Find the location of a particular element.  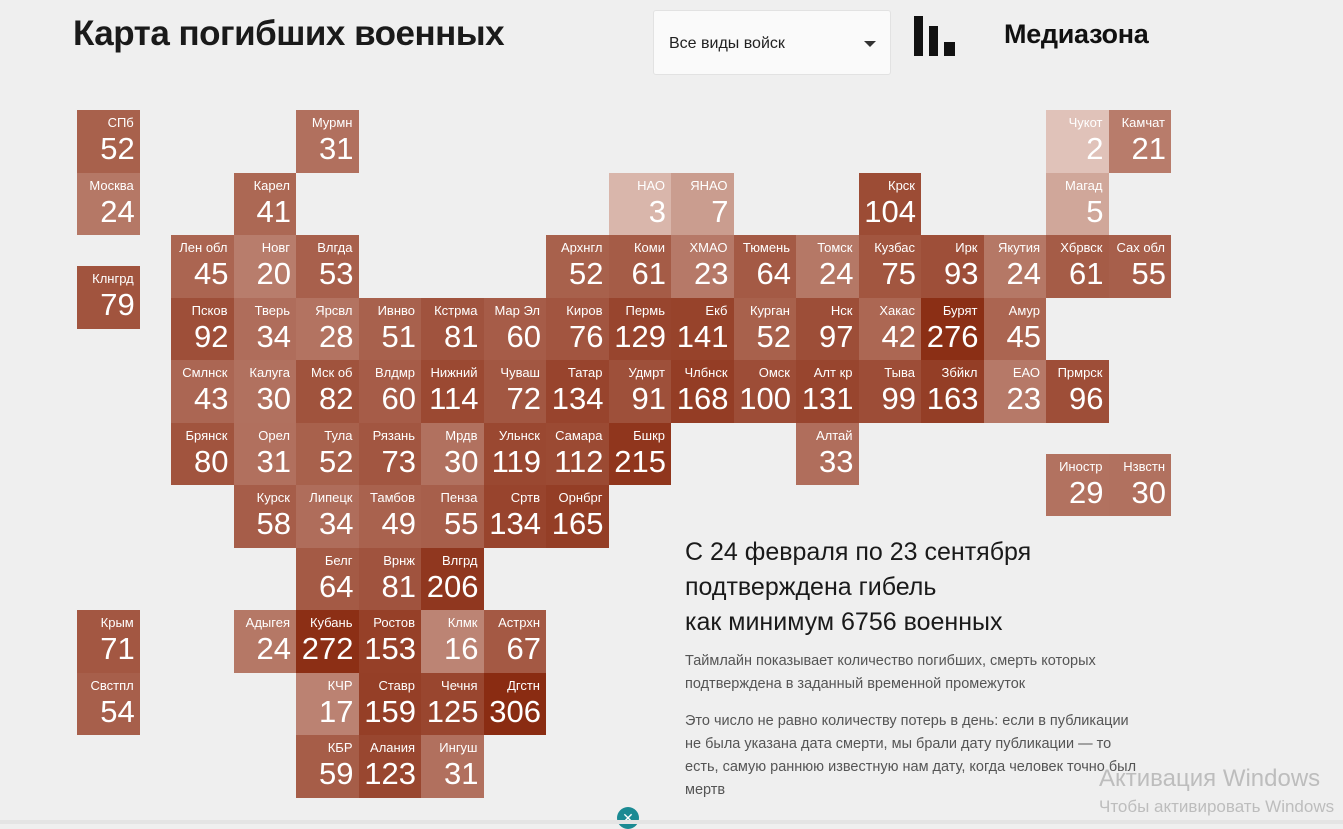

region-tile: Хакас 42 is located at coordinates (889, 328).